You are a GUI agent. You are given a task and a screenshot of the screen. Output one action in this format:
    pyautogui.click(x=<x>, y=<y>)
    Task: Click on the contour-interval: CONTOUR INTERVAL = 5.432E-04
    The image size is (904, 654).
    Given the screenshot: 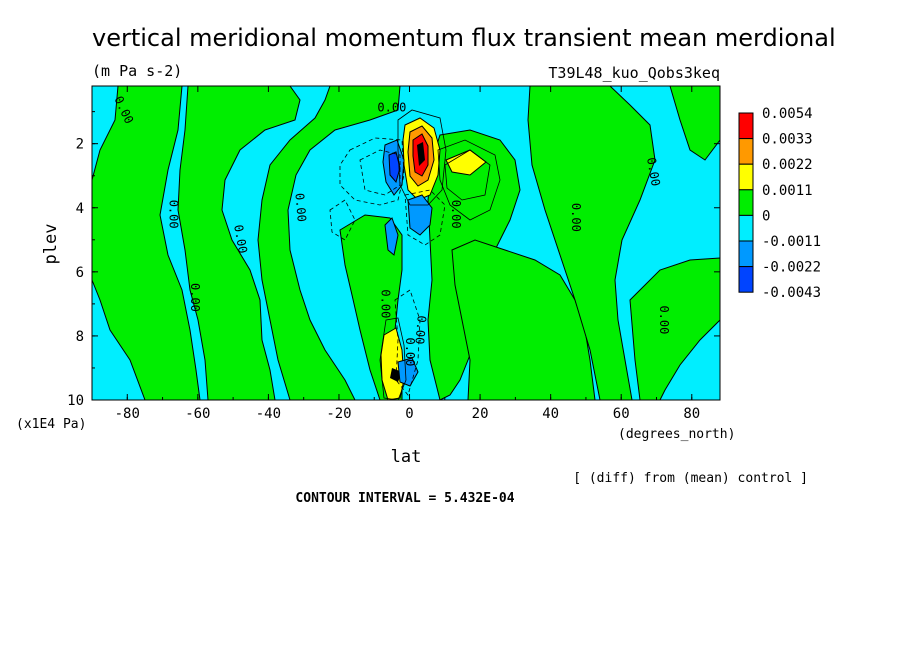 What is the action you would take?
    pyautogui.click(x=404, y=498)
    